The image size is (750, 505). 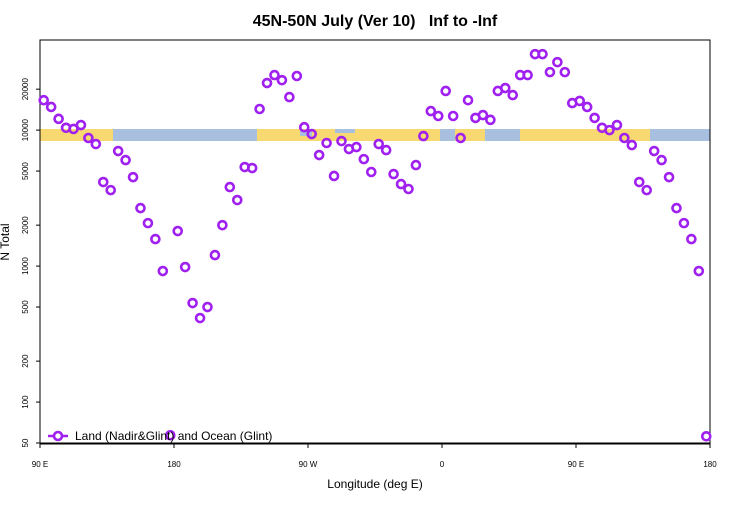 What do you see at coordinates (375, 135) in the screenshot?
I see `land-ocean-strip` at bounding box center [375, 135].